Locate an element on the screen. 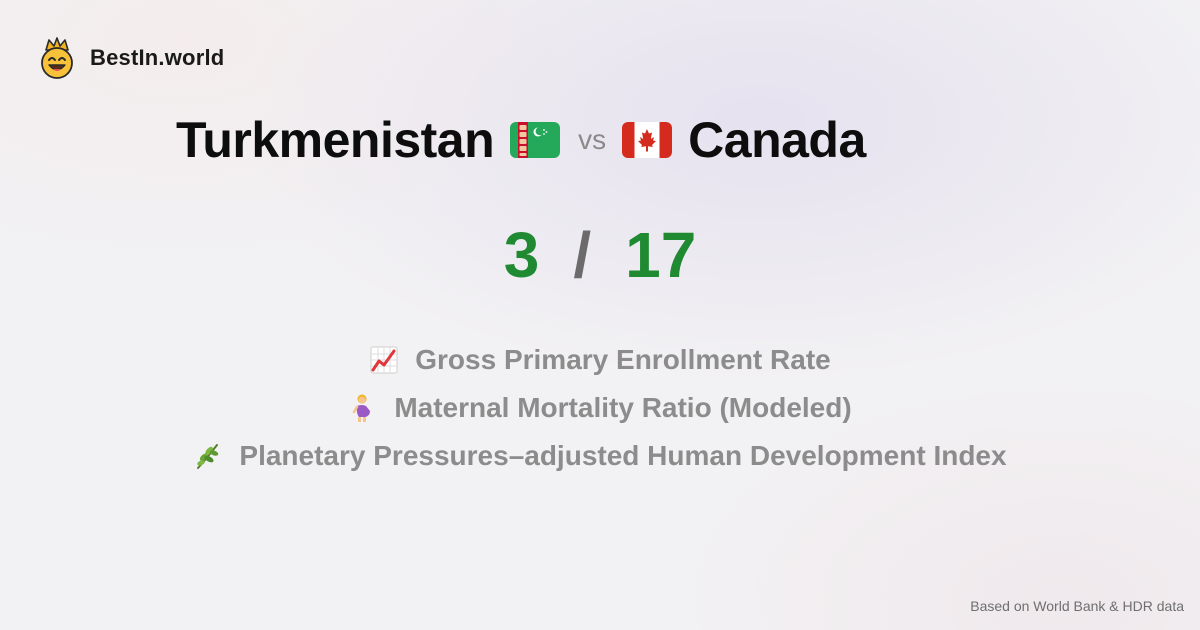 The image size is (1200, 630). turkmenistan-flag-icon is located at coordinates (535, 140).